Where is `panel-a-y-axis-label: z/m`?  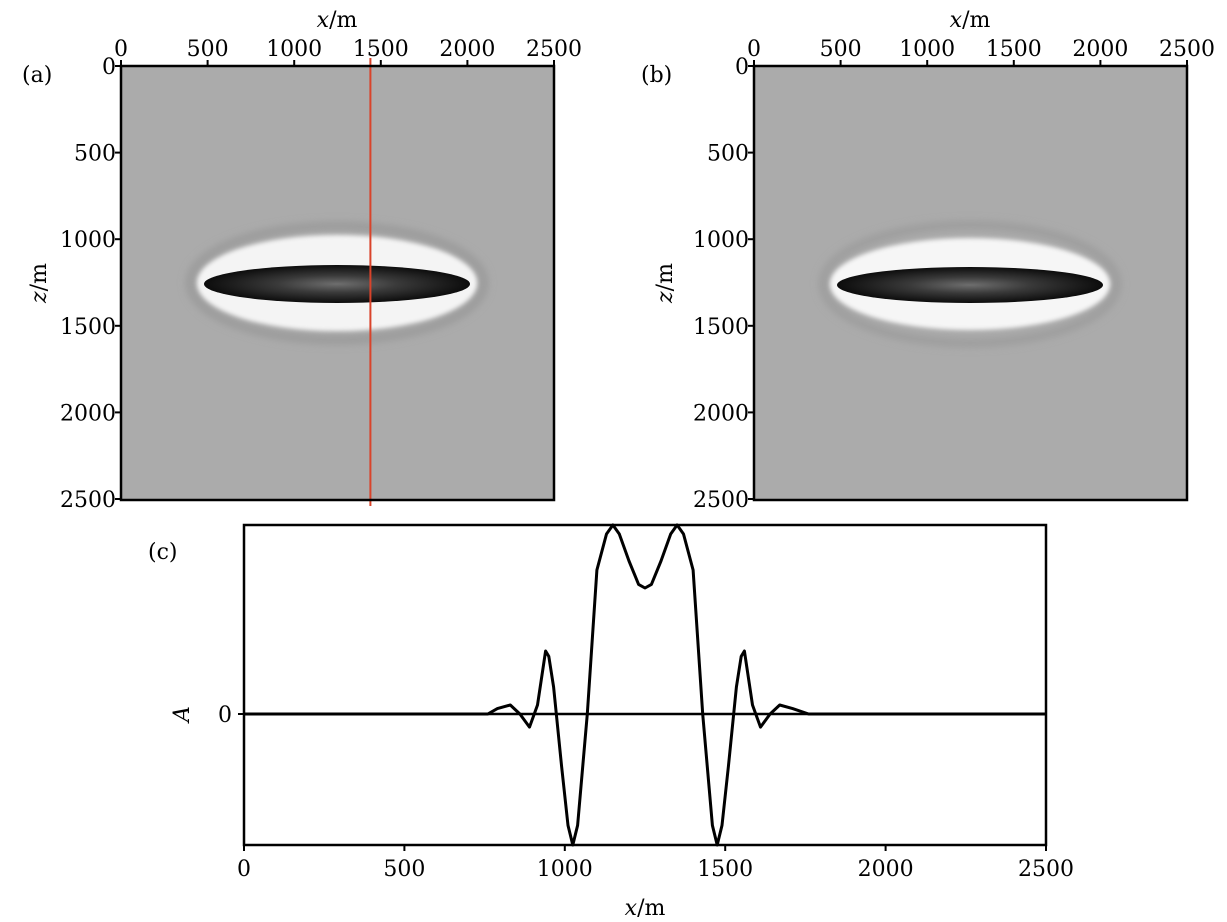 panel-a-y-axis-label: z/m is located at coordinates (39, 283).